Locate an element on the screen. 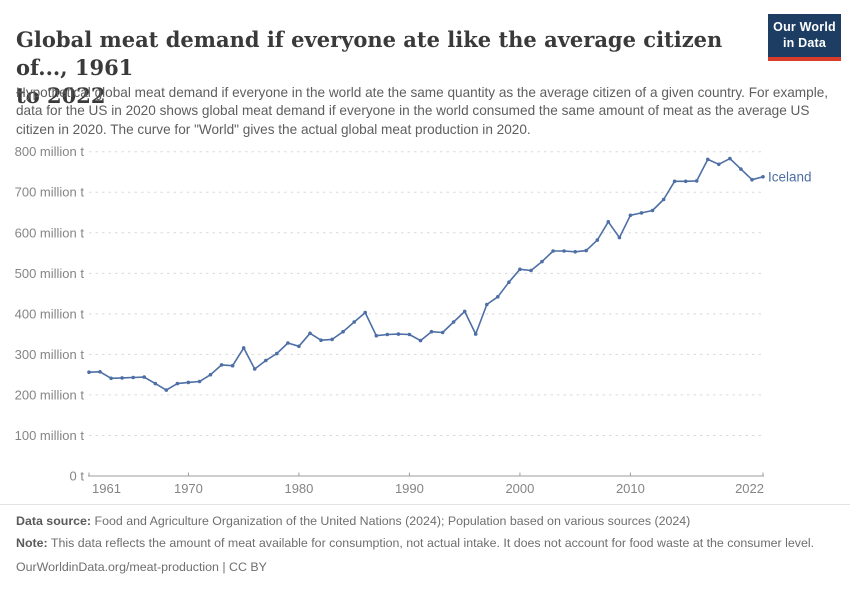 Image resolution: width=850 pixels, height=600 pixels. page-title-line2: to 2022 is located at coordinates (61, 95).